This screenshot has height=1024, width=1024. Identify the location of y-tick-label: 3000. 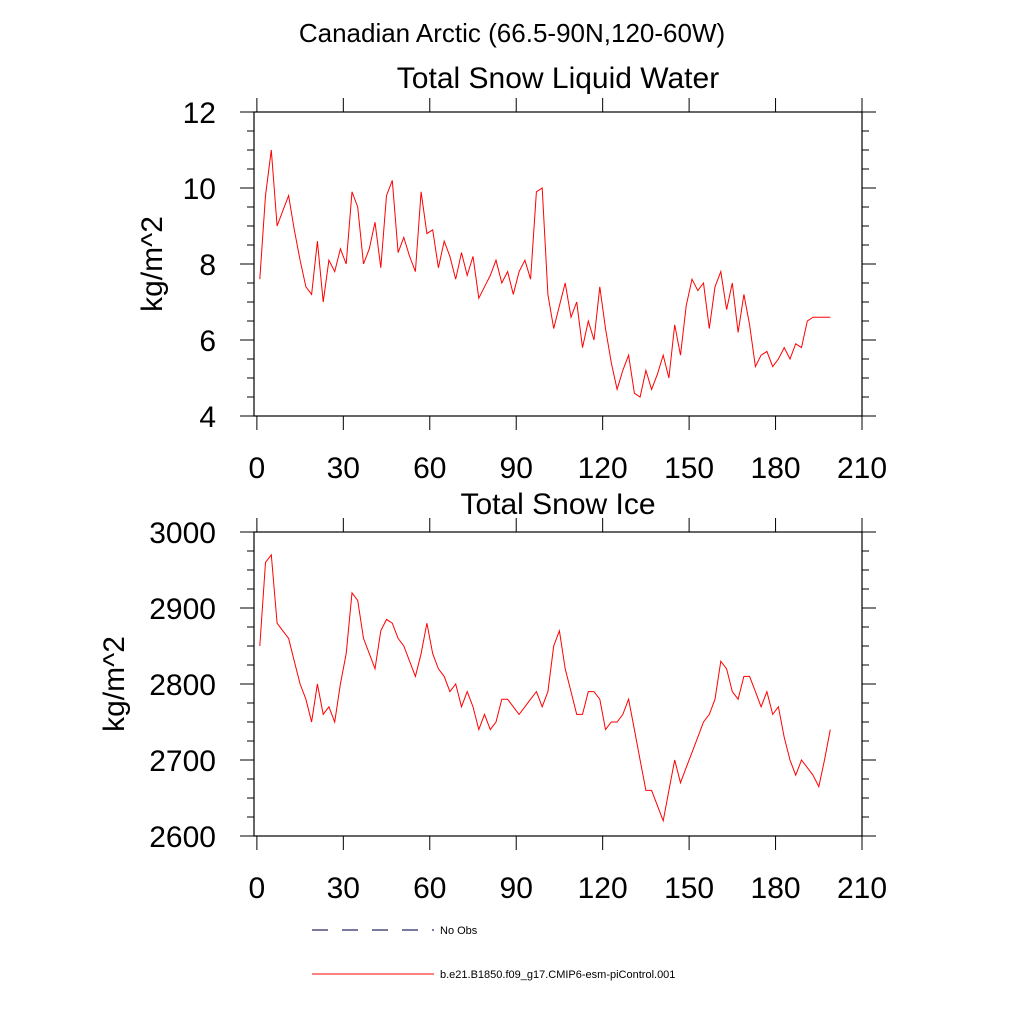
(182, 533).